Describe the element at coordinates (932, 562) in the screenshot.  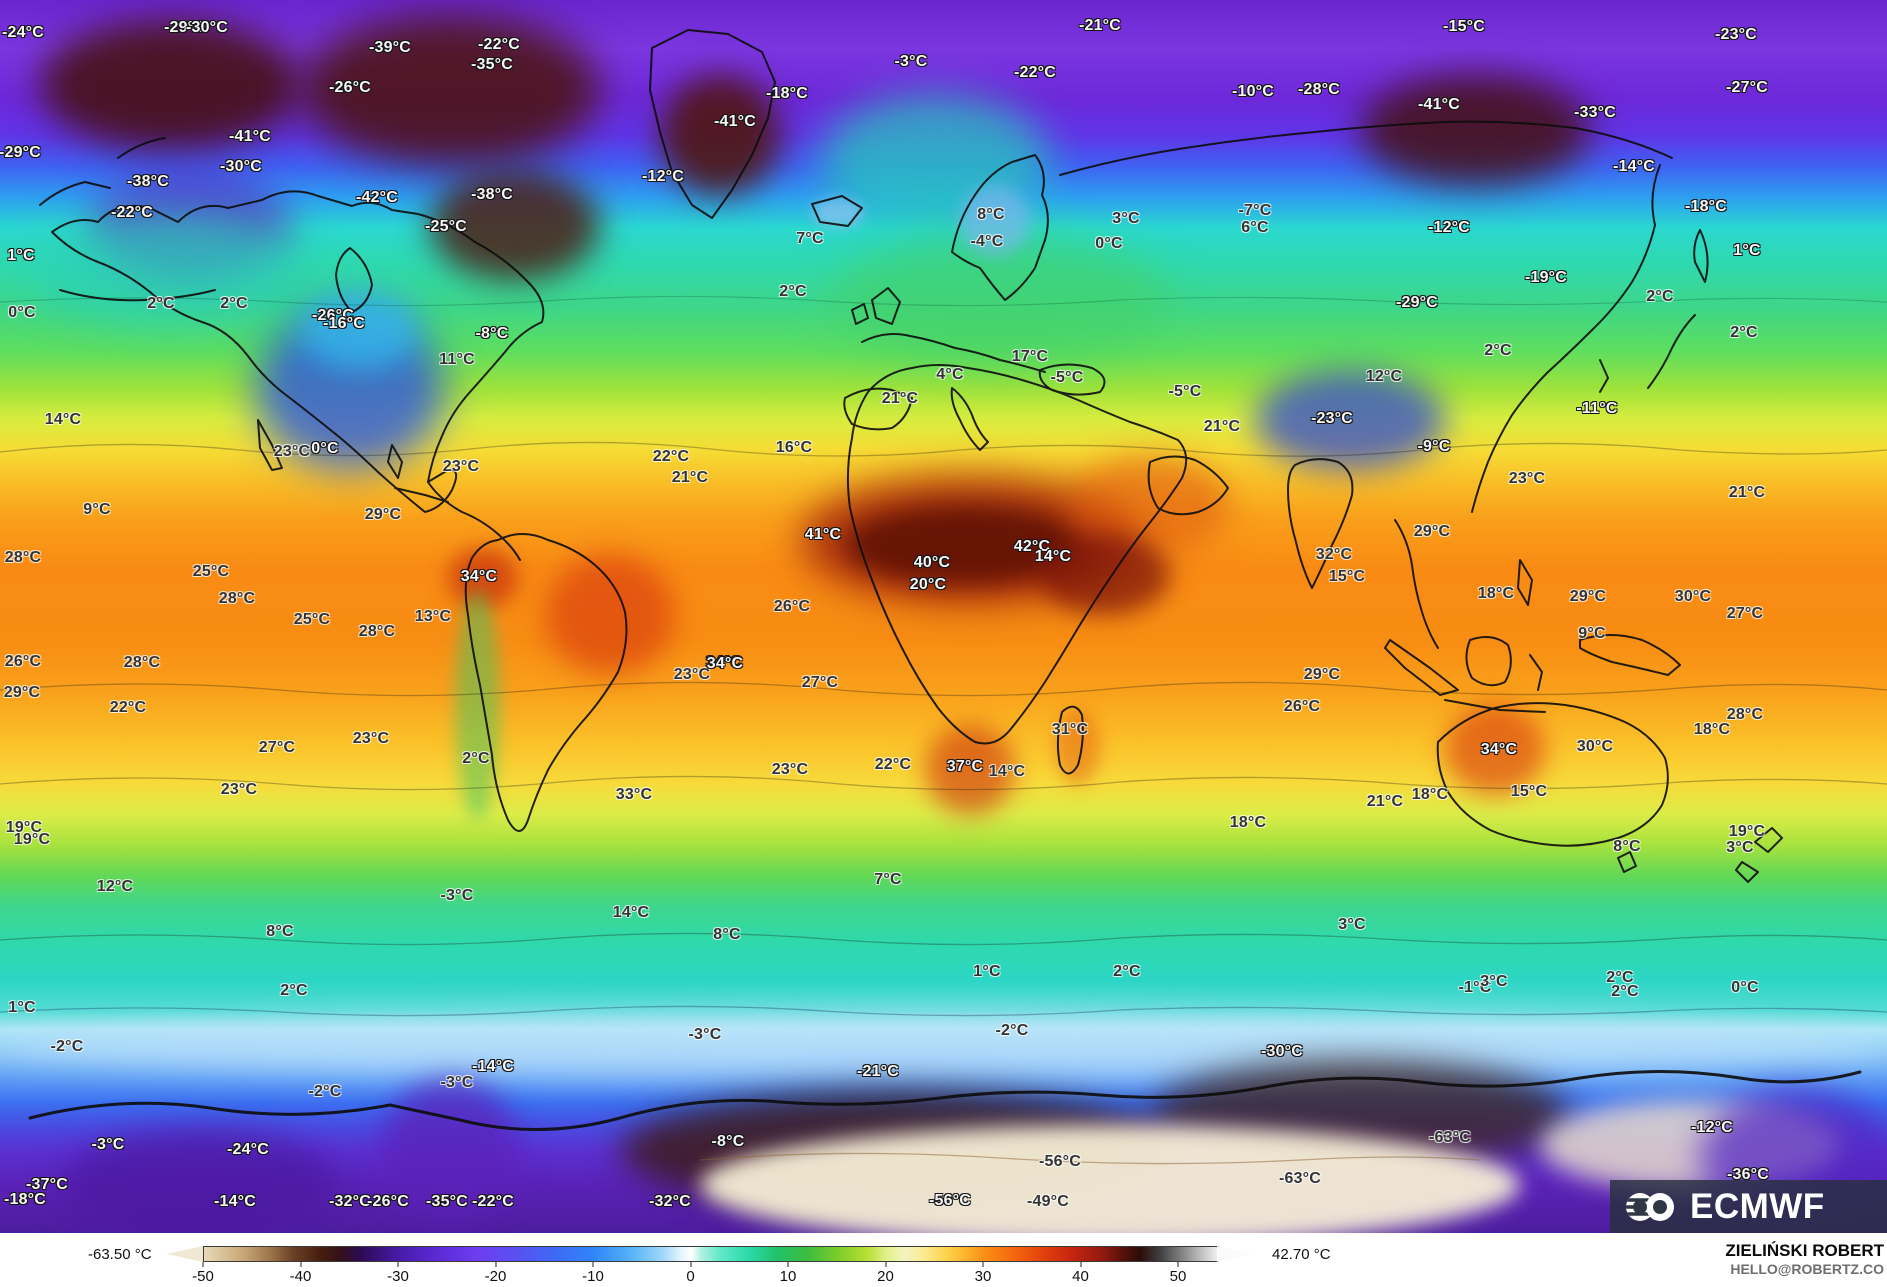
I see `temperature-value-label: 40°C` at that location.